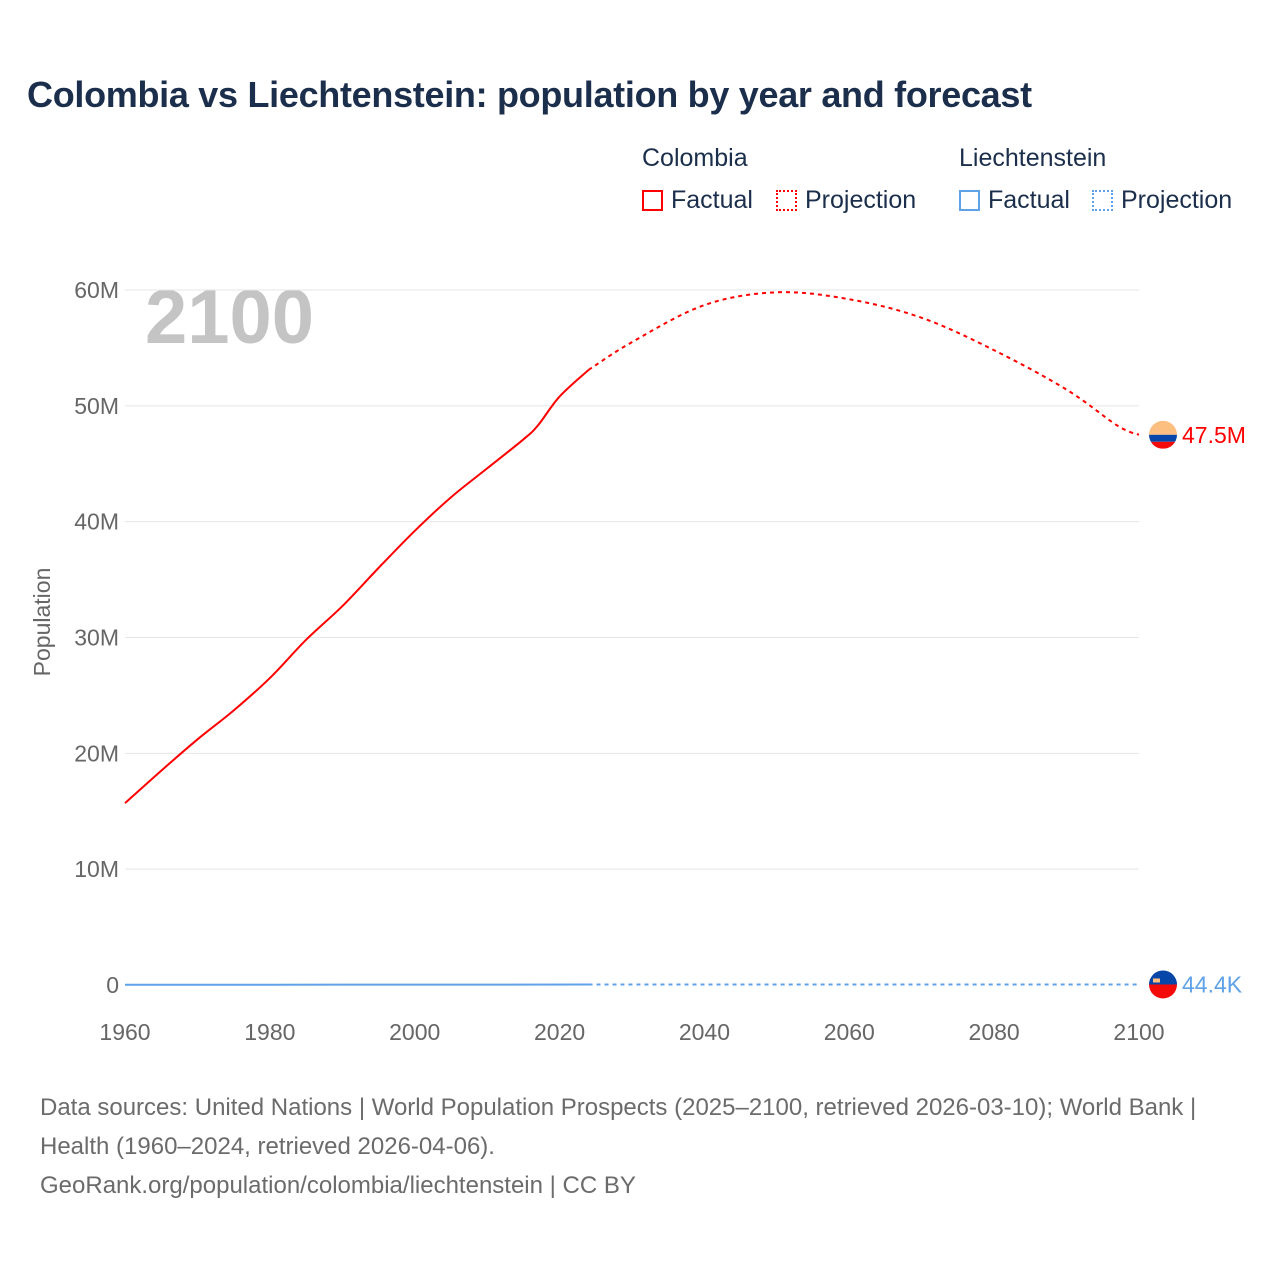 This screenshot has height=1280, width=1280. I want to click on legend-liechtenstein-factual: Factual, so click(1014, 200).